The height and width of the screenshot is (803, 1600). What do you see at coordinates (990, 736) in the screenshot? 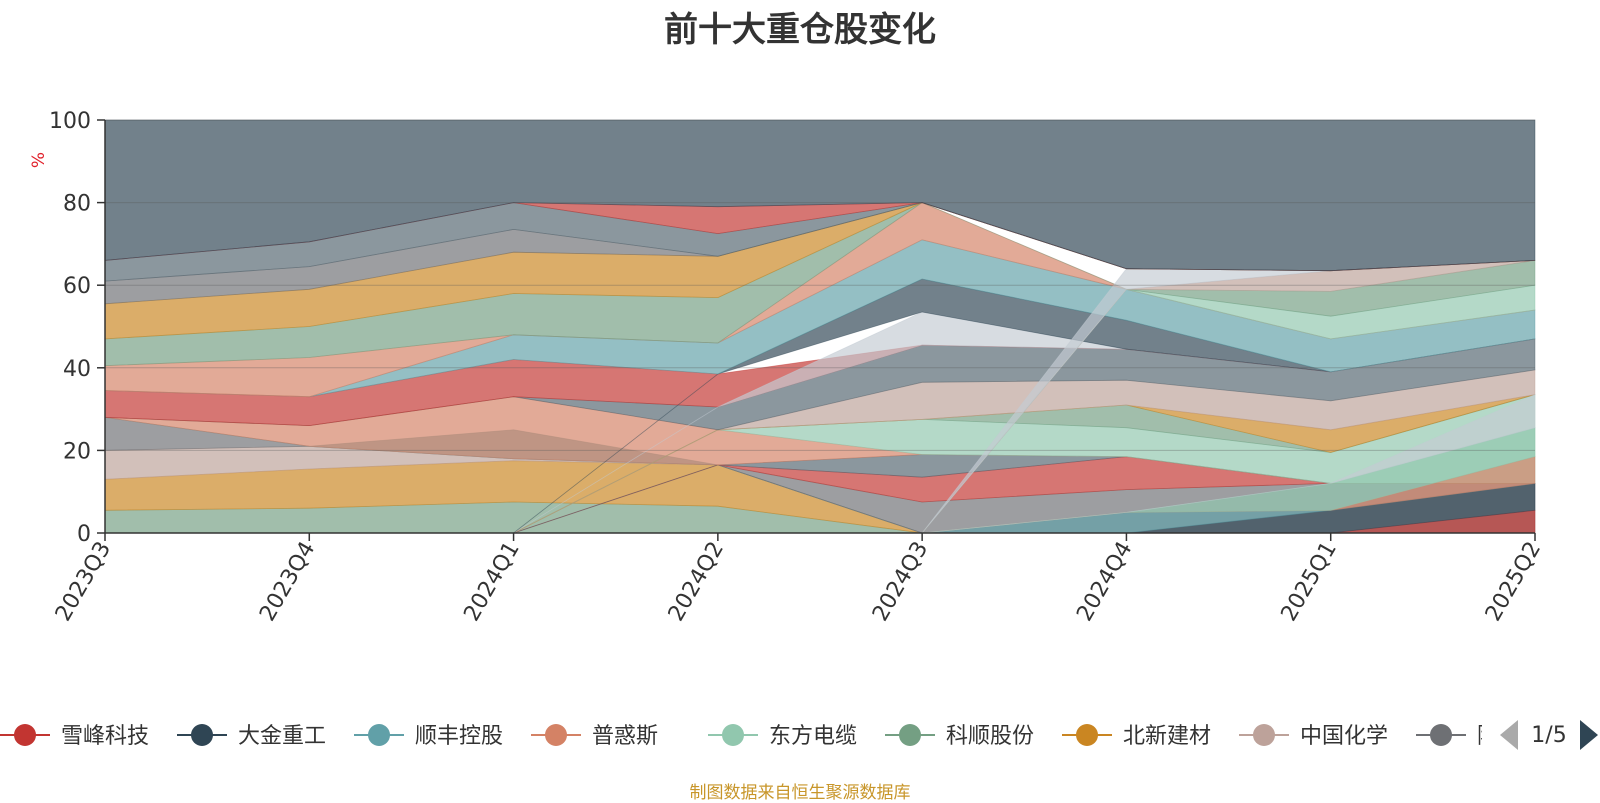
I see `legend-label: 科顺股份` at bounding box center [990, 736].